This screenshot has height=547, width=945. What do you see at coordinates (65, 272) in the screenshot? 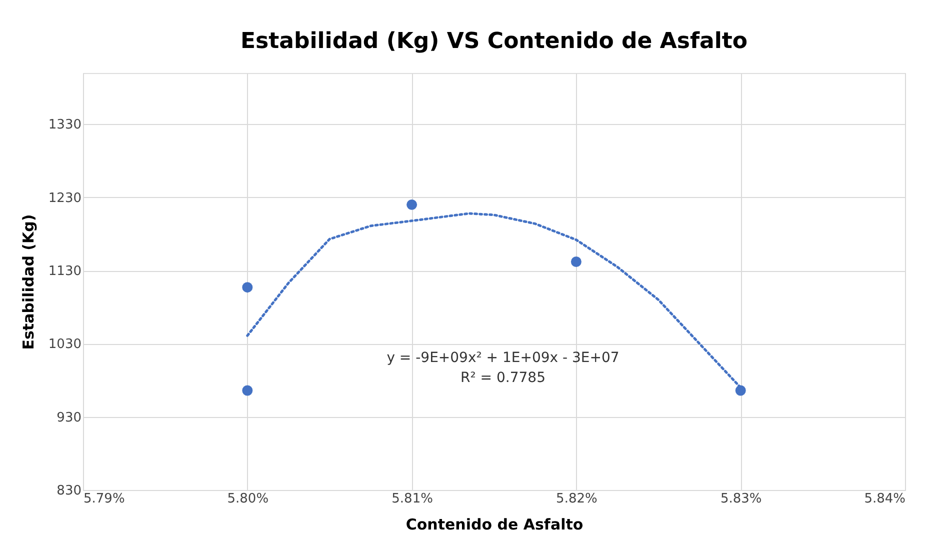
I see `y-tick-label: 1130` at bounding box center [65, 272].